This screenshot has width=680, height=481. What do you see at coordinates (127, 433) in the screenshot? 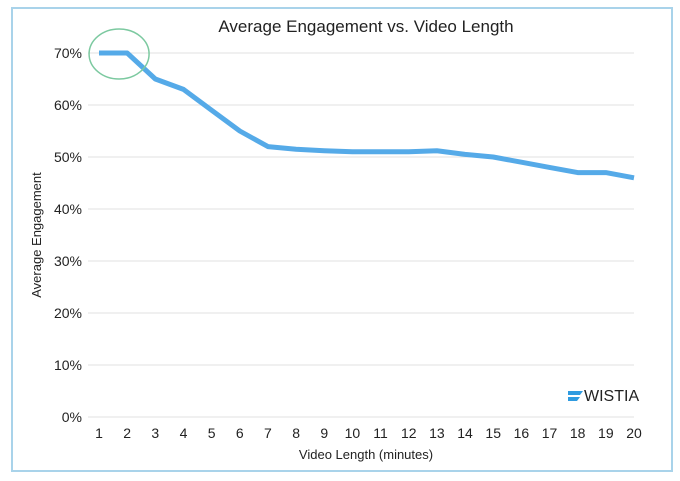
I see `x-tick-label: 2` at bounding box center [127, 433].